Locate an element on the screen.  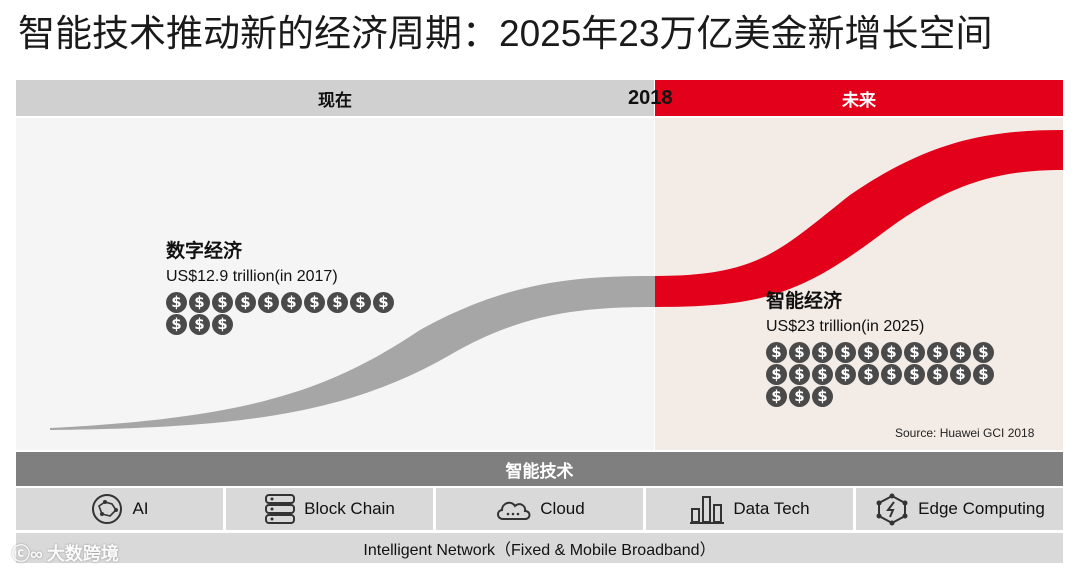
digital-economy-value: US$12.9 trillion(in 2017) is located at coordinates (252, 276).